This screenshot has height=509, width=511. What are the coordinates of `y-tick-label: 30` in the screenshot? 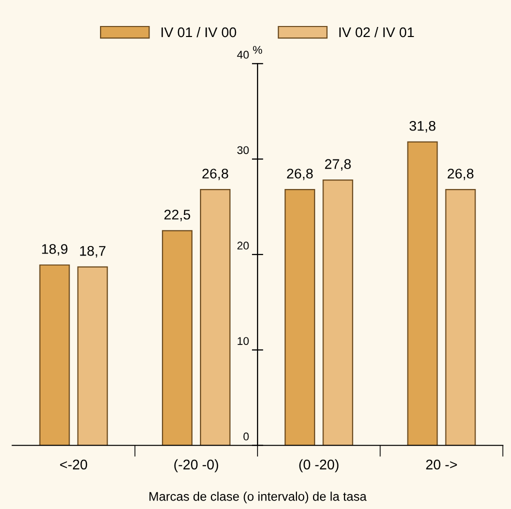 It's located at (243, 150).